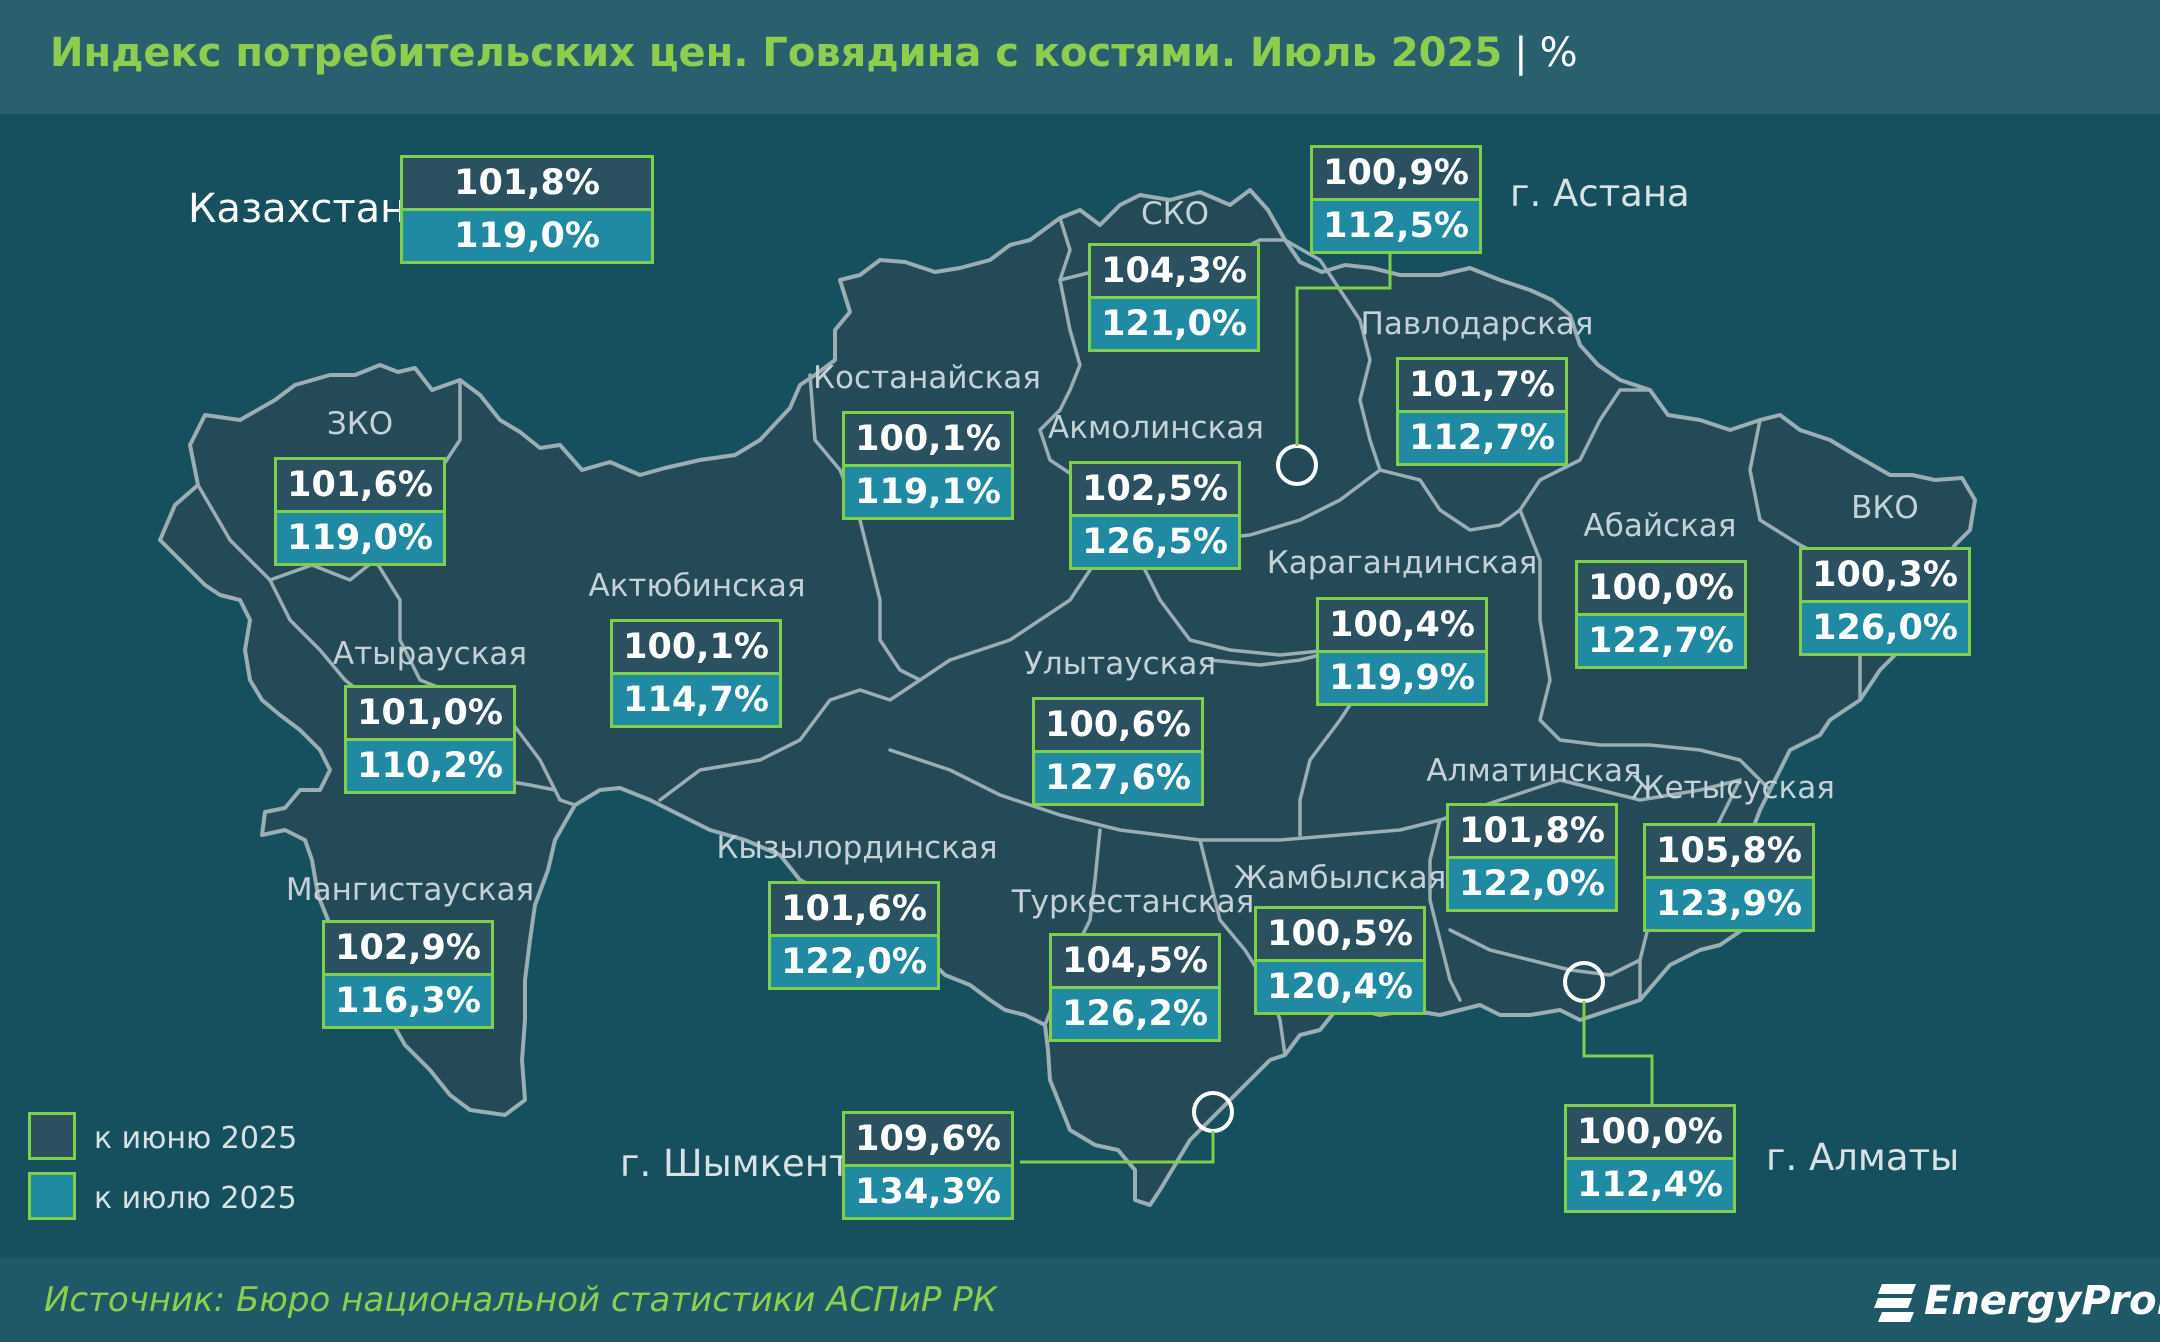 This screenshot has width=2160, height=1342. Describe the element at coordinates (1175, 214) in the screenshot. I see `region-label-sko: СКО` at that location.